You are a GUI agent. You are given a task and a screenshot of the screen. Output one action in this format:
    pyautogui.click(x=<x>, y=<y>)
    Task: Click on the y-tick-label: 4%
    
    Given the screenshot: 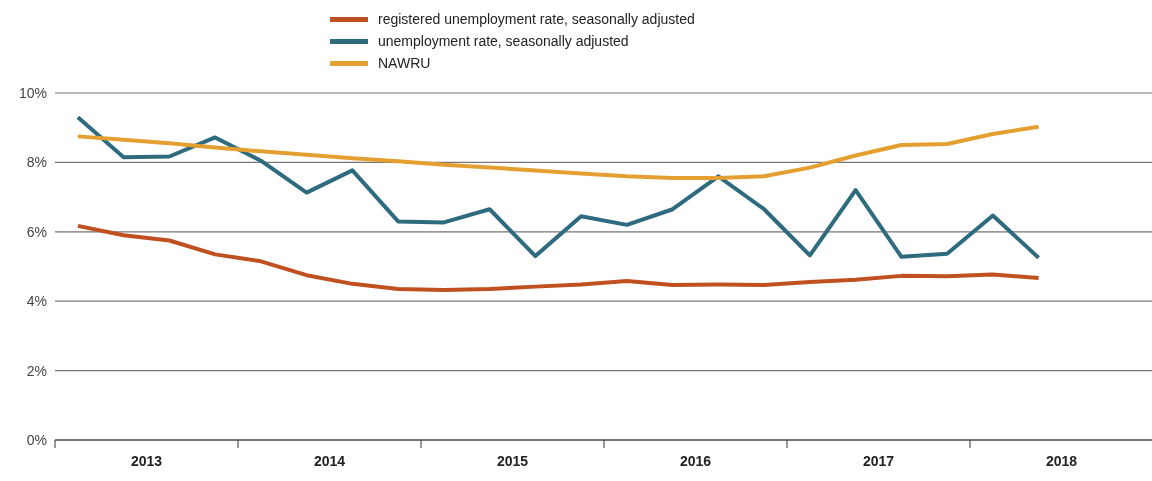 What is the action you would take?
    pyautogui.click(x=36, y=301)
    